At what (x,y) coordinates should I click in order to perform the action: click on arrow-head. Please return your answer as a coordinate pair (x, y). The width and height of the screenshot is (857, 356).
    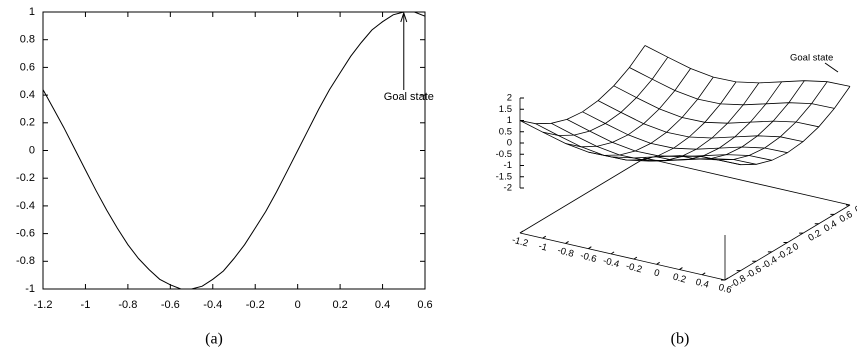
    Looking at the image, I should click on (404, 17).